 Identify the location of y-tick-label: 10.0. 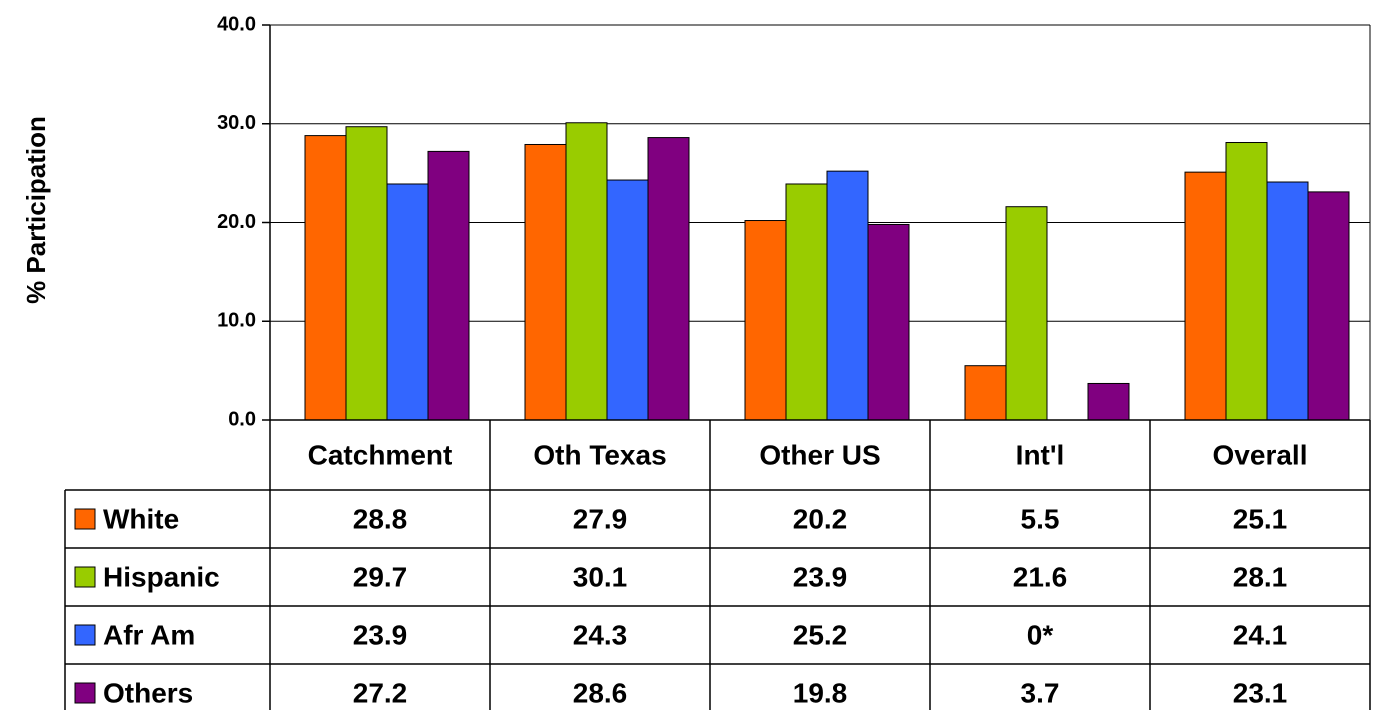
(236, 321).